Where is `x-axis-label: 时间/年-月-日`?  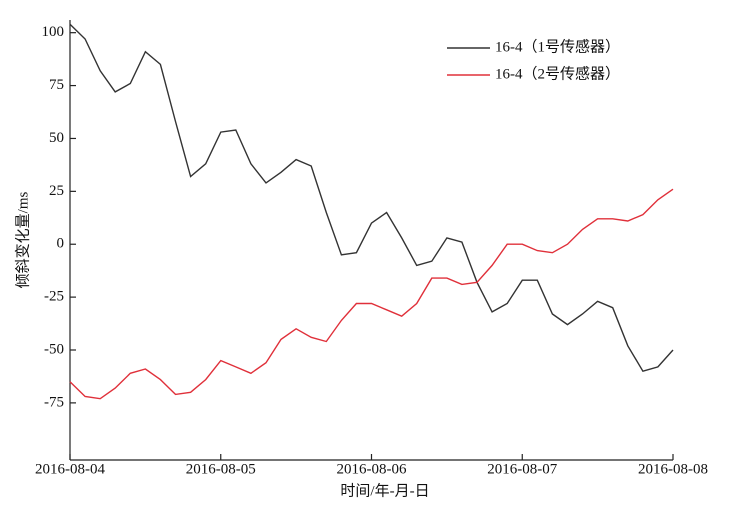 x-axis-label: 时间/年-月-日 is located at coordinates (384, 490).